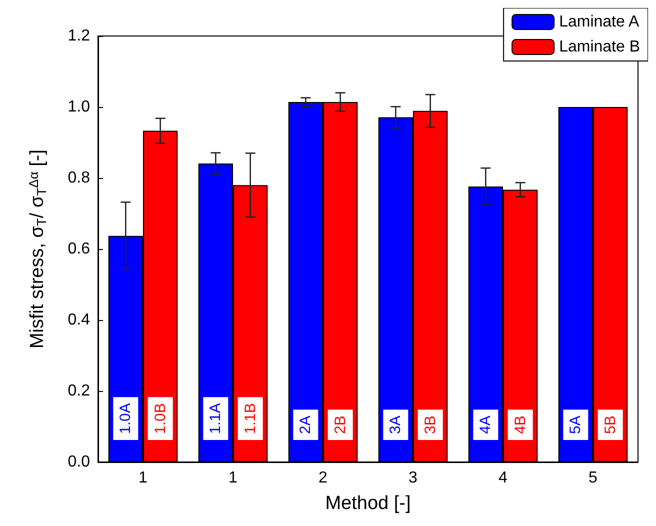 The image size is (656, 526). Describe the element at coordinates (368, 503) in the screenshot. I see `x-axis-title: Method [-]` at that location.